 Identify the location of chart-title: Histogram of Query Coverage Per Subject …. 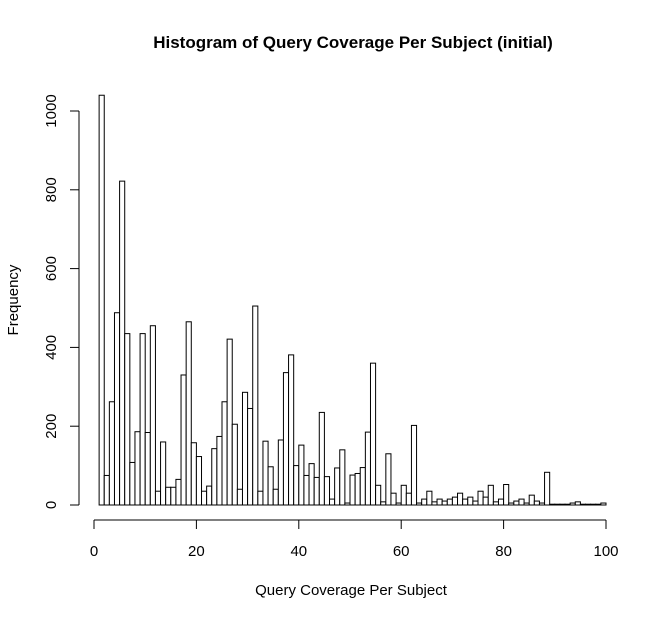
(353, 42).